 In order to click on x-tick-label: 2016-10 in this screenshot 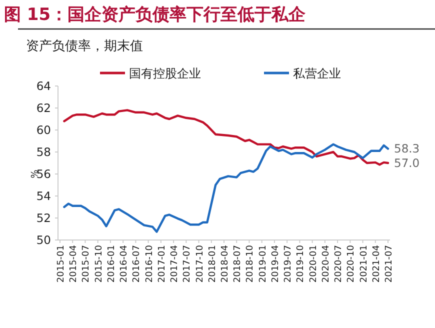, I will do `click(149, 263)`.